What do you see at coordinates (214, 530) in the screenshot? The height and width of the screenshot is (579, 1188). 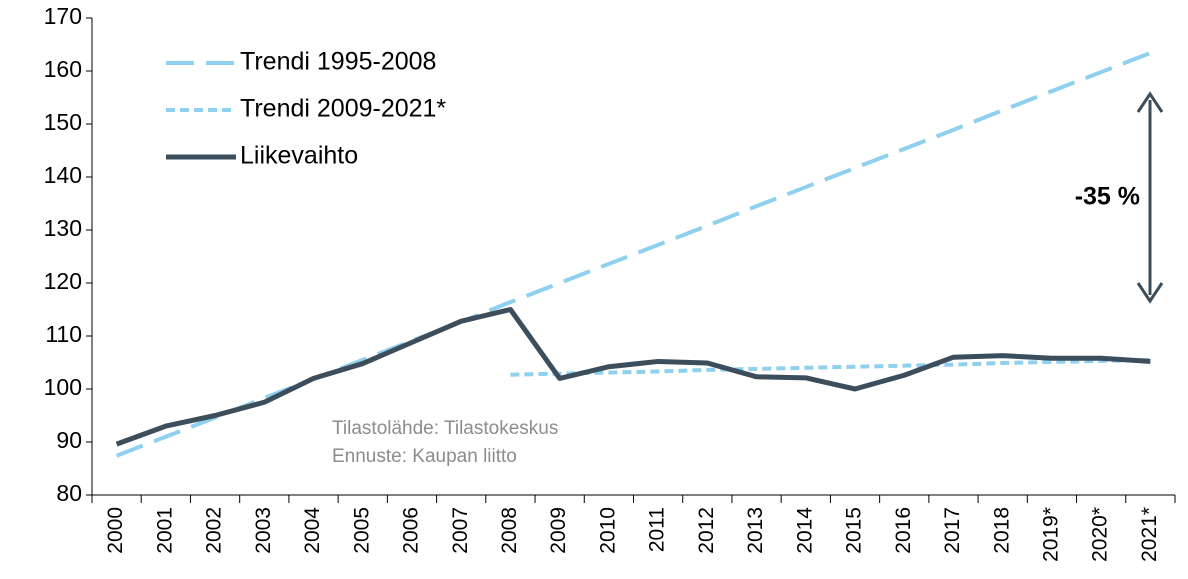 I see `x-tick-label: 2002` at bounding box center [214, 530].